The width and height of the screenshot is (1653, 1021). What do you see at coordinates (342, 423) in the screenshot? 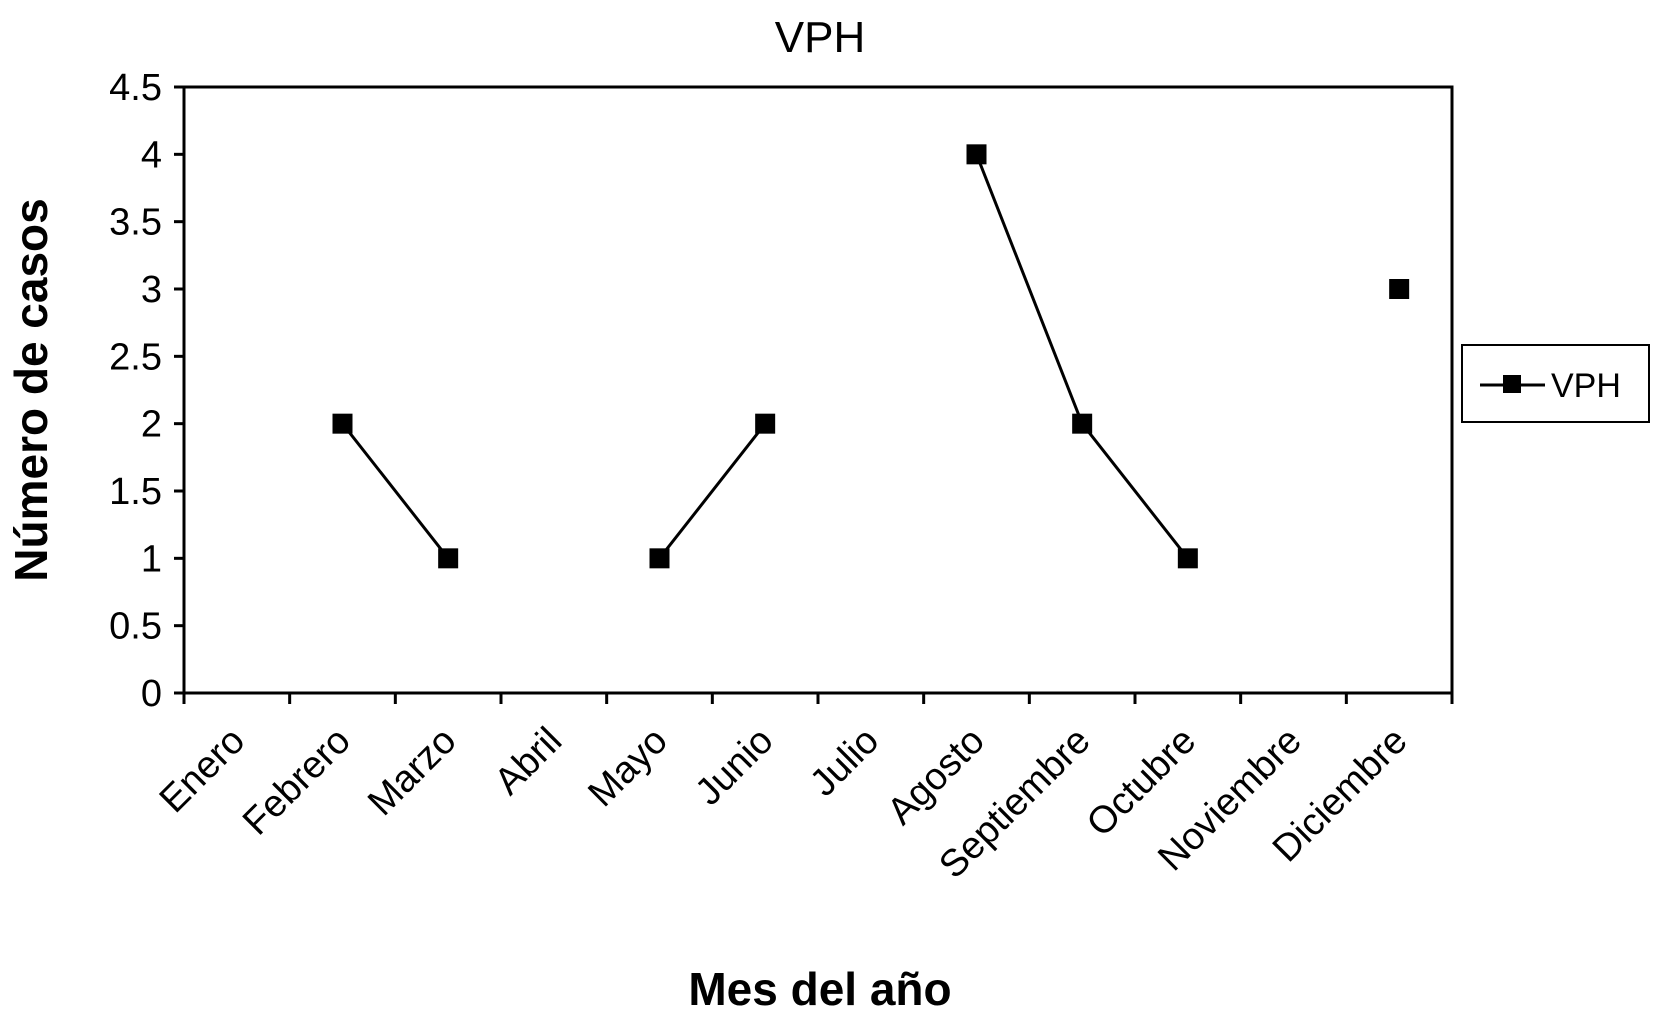
I see `data-point-febrero` at bounding box center [342, 423].